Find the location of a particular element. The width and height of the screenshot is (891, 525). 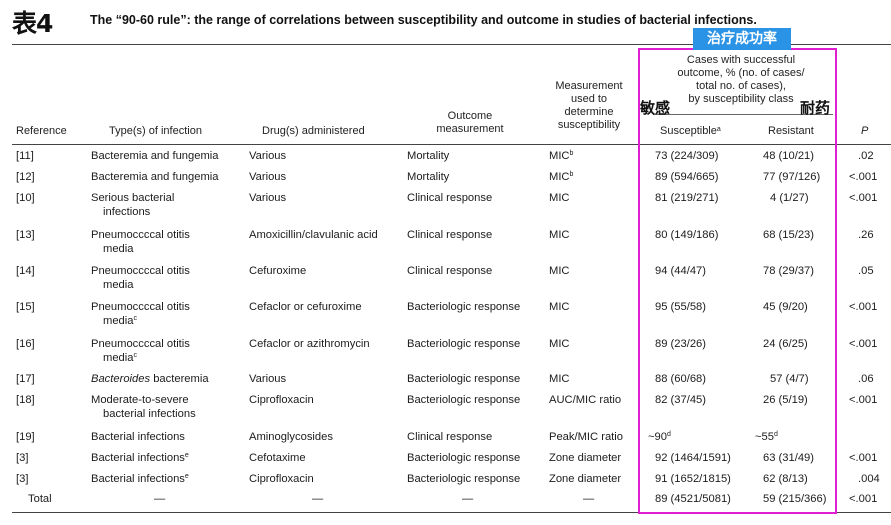

cell-p-value: .05 is located at coordinates (866, 271).